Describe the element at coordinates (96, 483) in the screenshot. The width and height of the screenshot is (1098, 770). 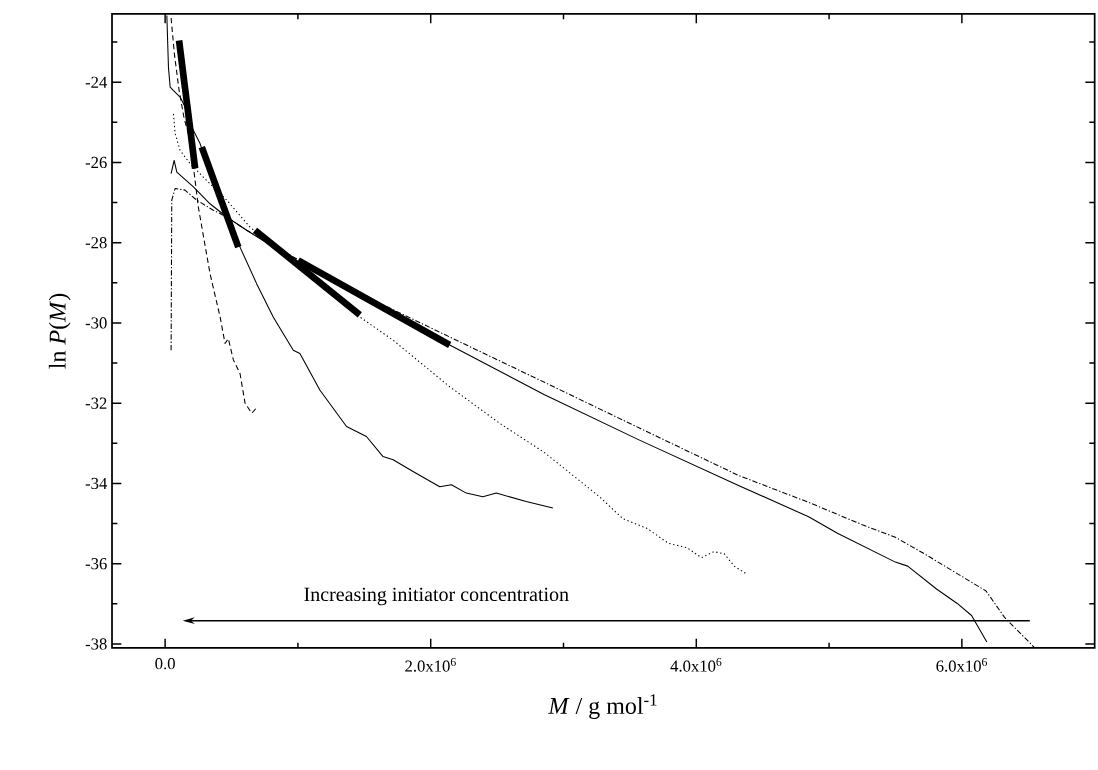
I see `y-tick-label: -34` at that location.